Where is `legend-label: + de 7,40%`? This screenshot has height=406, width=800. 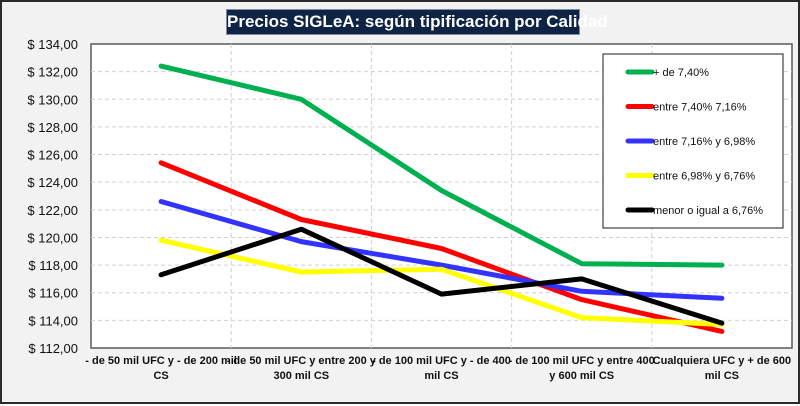
legend-label: + de 7,40% is located at coordinates (681, 73).